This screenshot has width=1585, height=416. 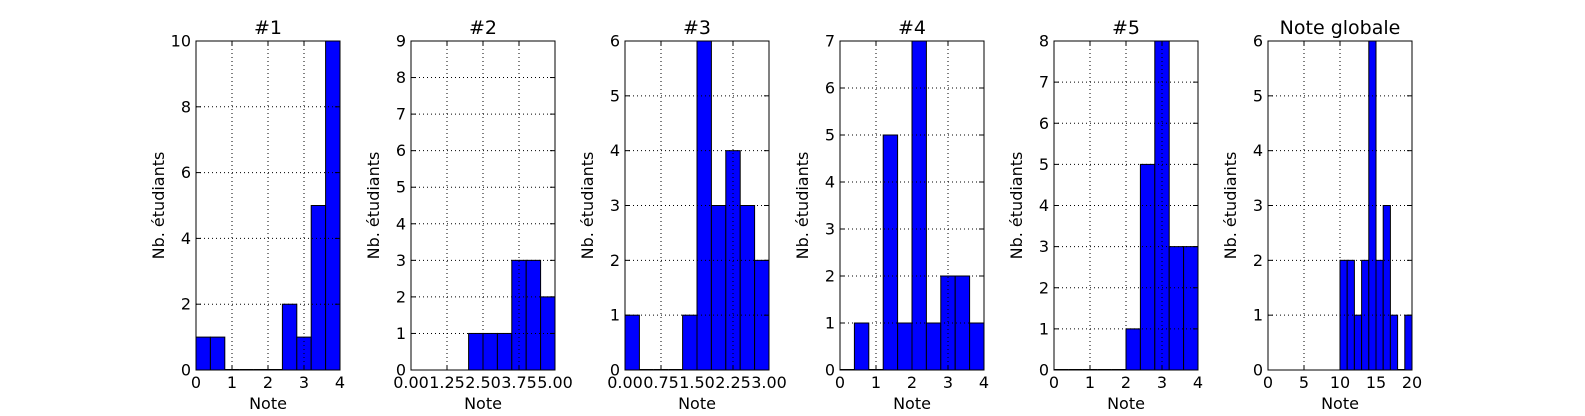 What do you see at coordinates (769, 382) in the screenshot?
I see `x-tick-label: 3.00` at bounding box center [769, 382].